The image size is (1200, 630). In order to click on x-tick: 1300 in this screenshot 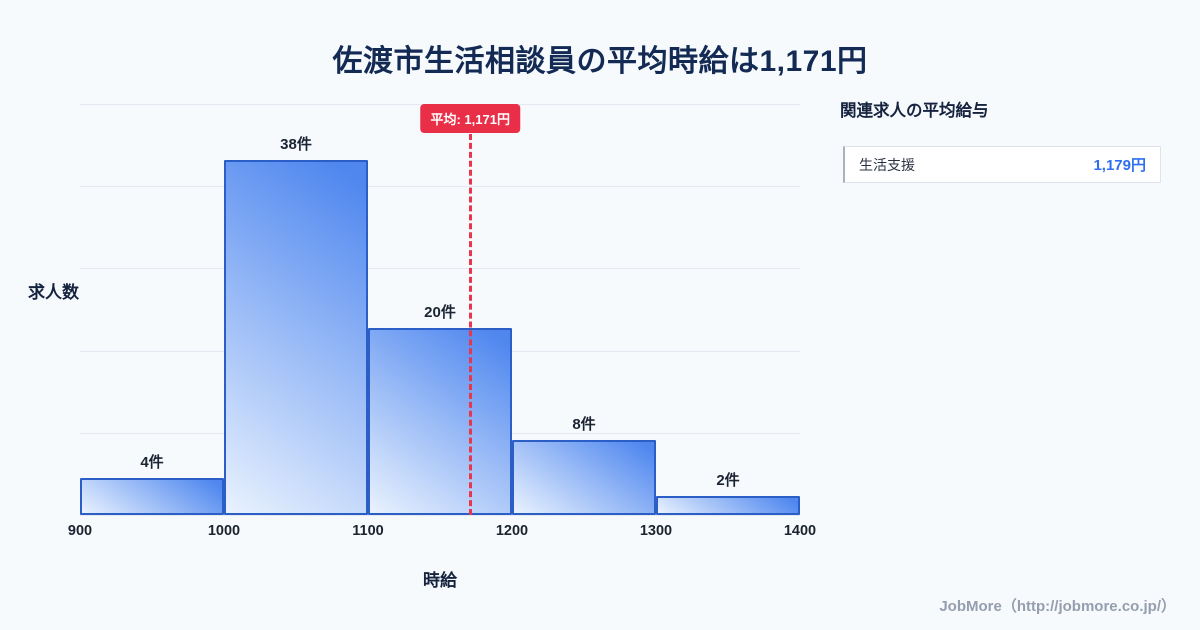, I will do `click(656, 531)`.